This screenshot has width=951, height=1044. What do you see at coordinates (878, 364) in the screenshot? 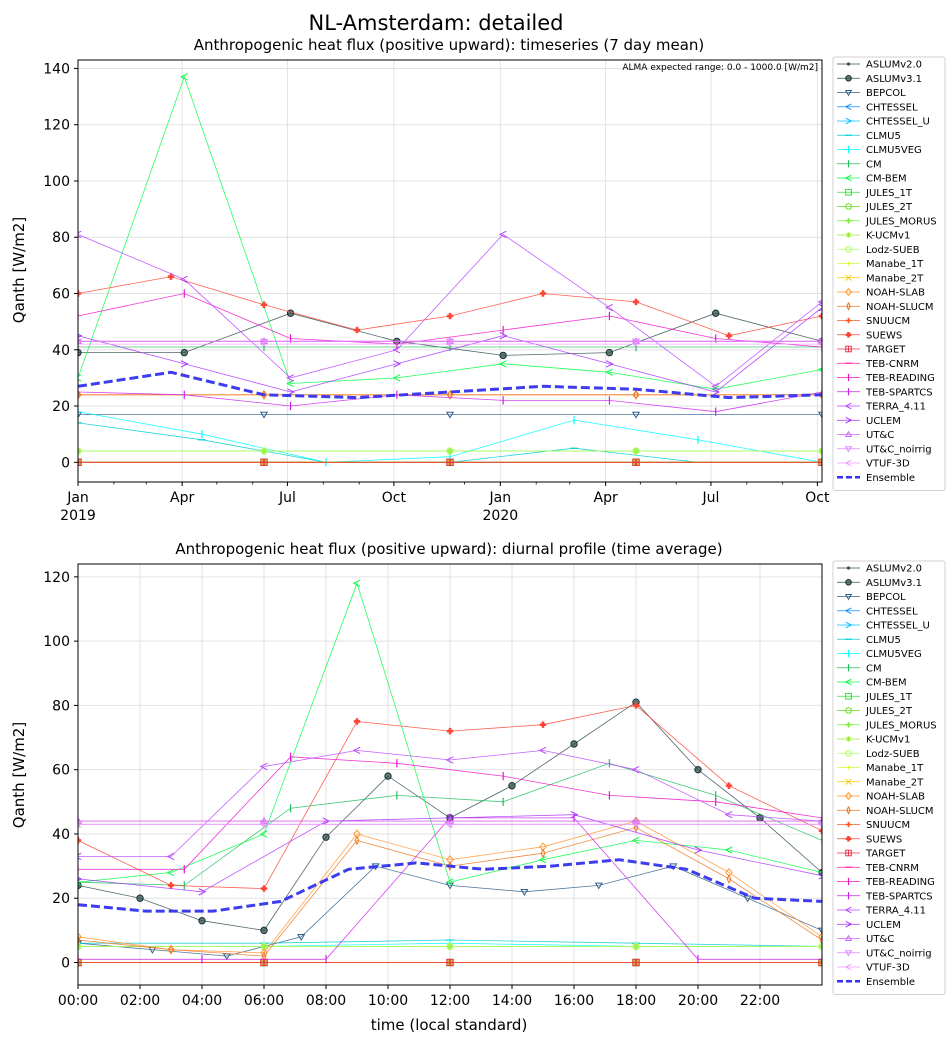
I see `legend-item-teb-cnrm: TEB-CNRM` at bounding box center [878, 364].